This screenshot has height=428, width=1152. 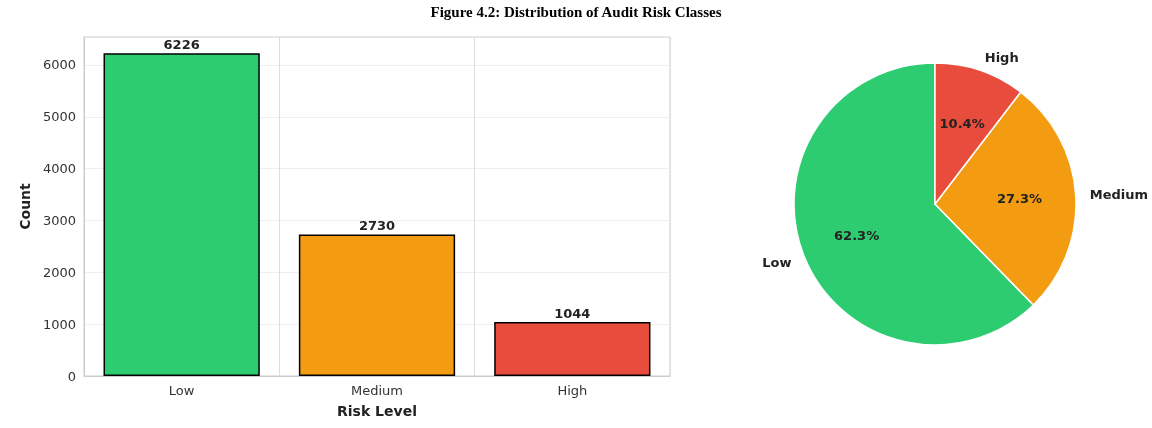 What do you see at coordinates (59, 169) in the screenshot?
I see `y-tick-label: 4000` at bounding box center [59, 169].